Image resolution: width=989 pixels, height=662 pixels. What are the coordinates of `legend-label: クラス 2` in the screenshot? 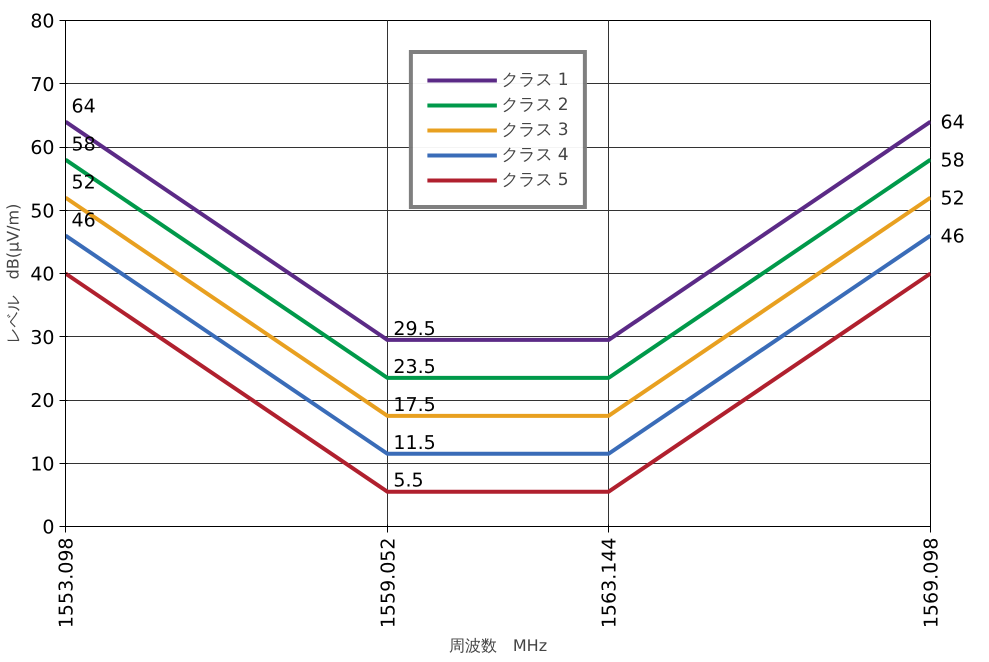 It's located at (535, 105).